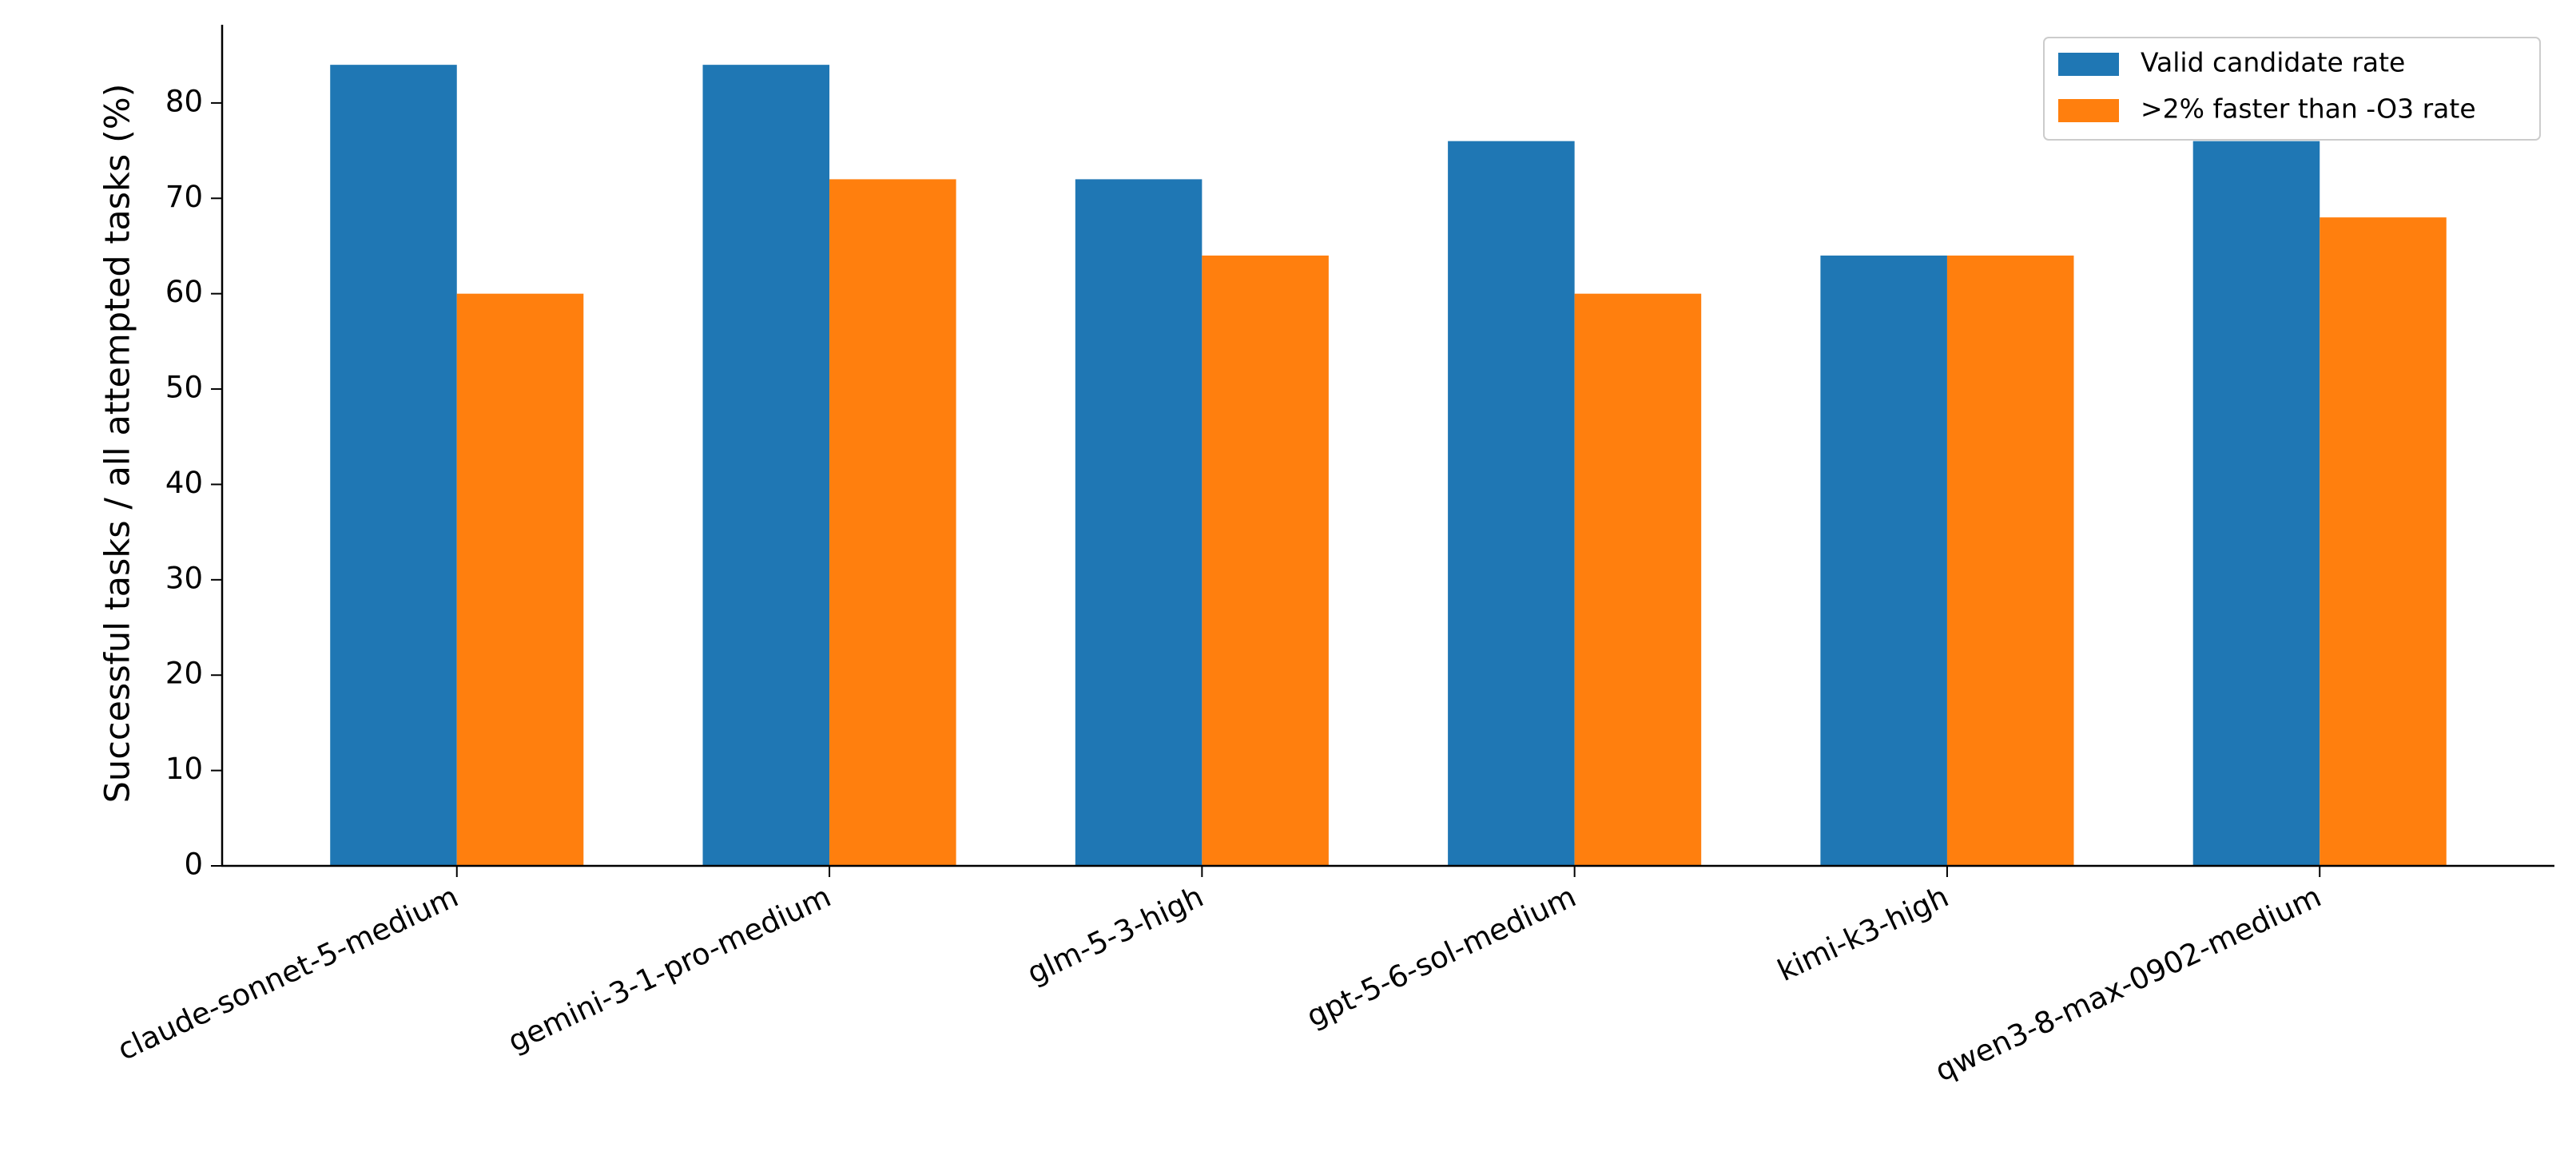 This screenshot has height=1167, width=2576. I want to click on y-tick-label: 0, so click(193, 864).